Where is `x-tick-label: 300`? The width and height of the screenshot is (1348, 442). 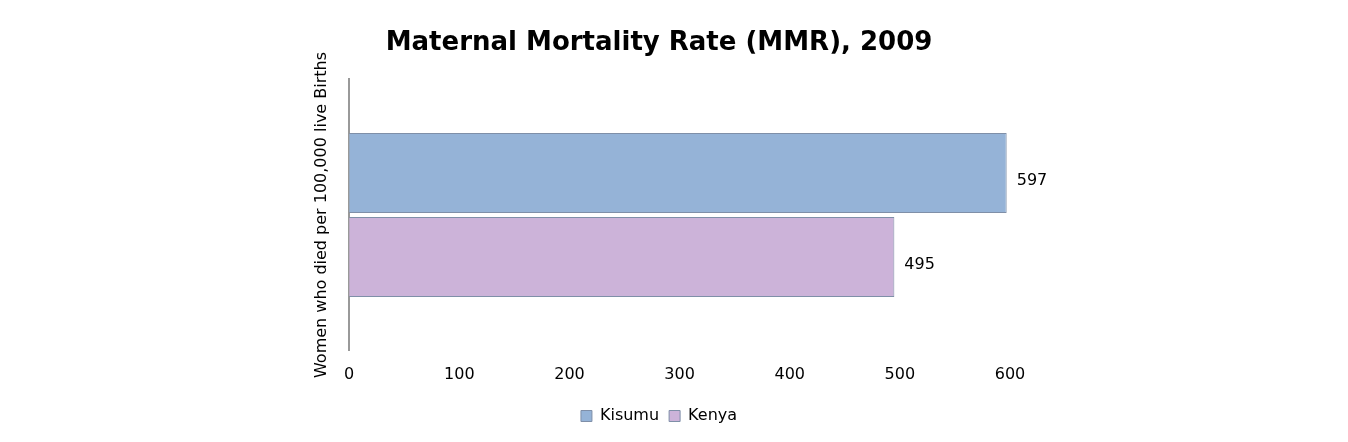 x-tick-label: 300 is located at coordinates (679, 373).